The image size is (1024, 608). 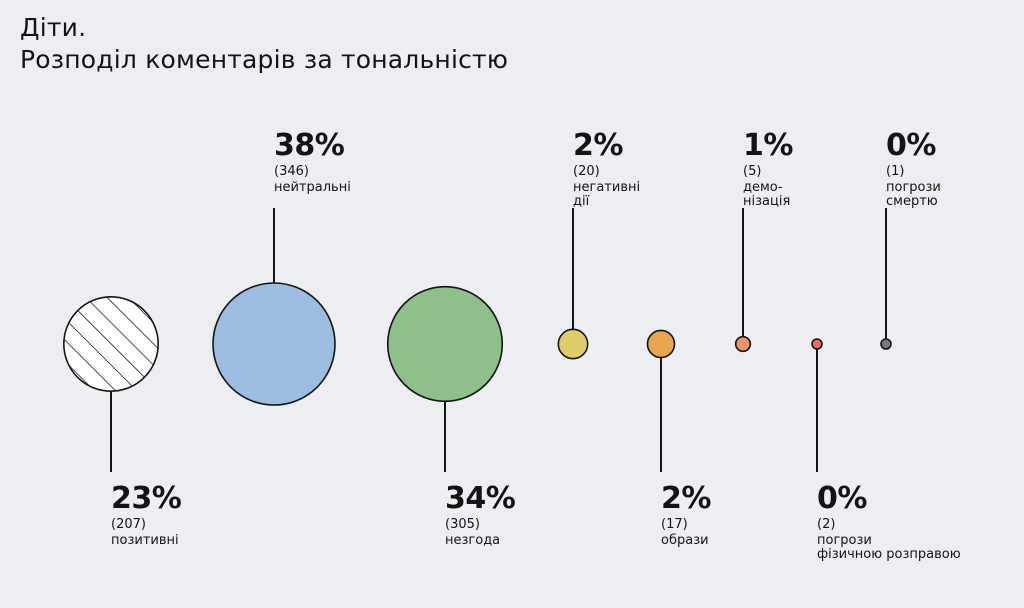 What do you see at coordinates (674, 524) in the screenshot?
I see `count-label-item-5: (17)` at bounding box center [674, 524].